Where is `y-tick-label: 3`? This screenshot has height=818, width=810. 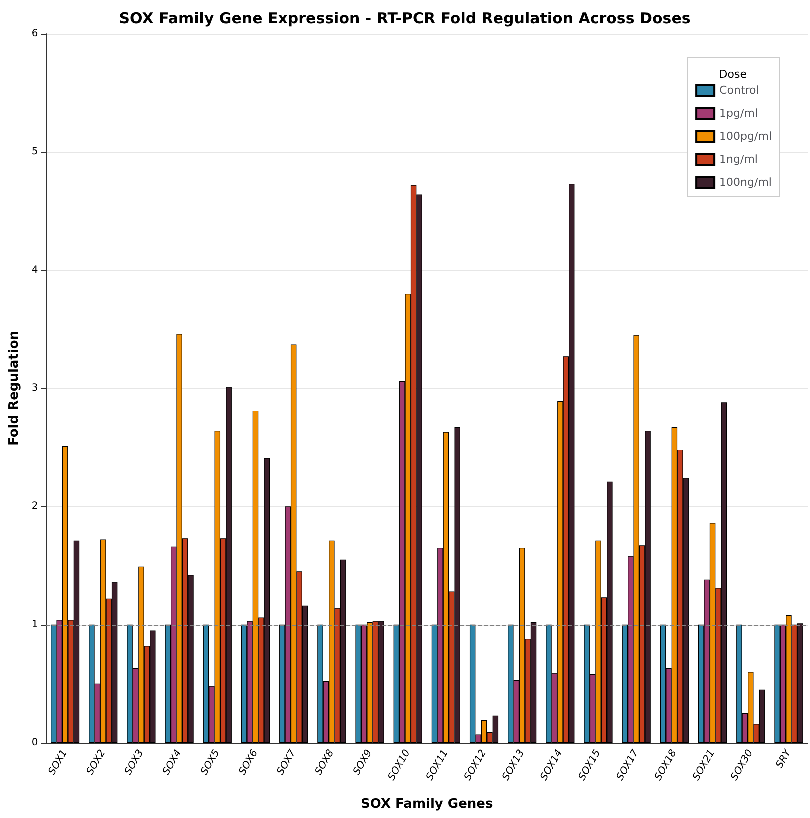 y-tick-label: 3 is located at coordinates (35, 388).